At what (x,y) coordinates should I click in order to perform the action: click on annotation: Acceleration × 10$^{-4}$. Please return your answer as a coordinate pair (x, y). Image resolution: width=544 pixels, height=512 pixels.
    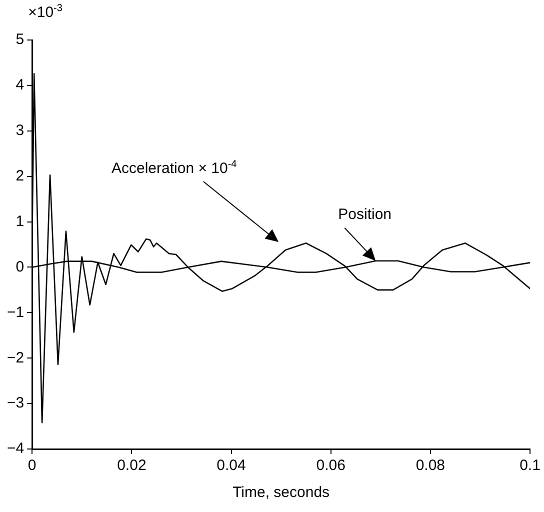
    Looking at the image, I should click on (174, 168).